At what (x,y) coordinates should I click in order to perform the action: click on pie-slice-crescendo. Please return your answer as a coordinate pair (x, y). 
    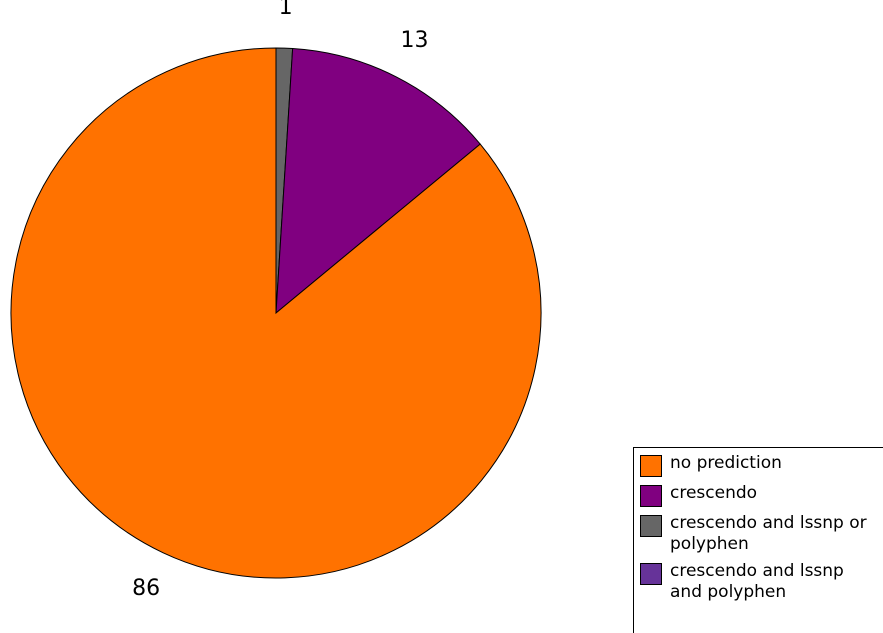
    Looking at the image, I should click on (378, 181).